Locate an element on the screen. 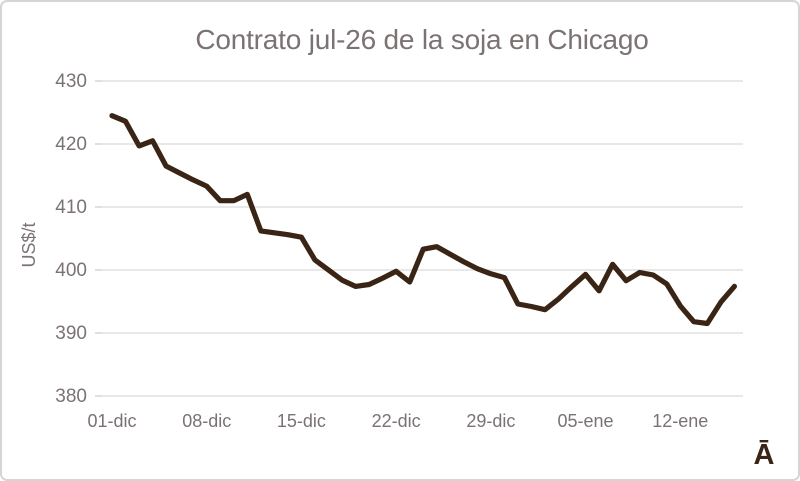  y-axis-ticks-layer is located at coordinates (98, 238).